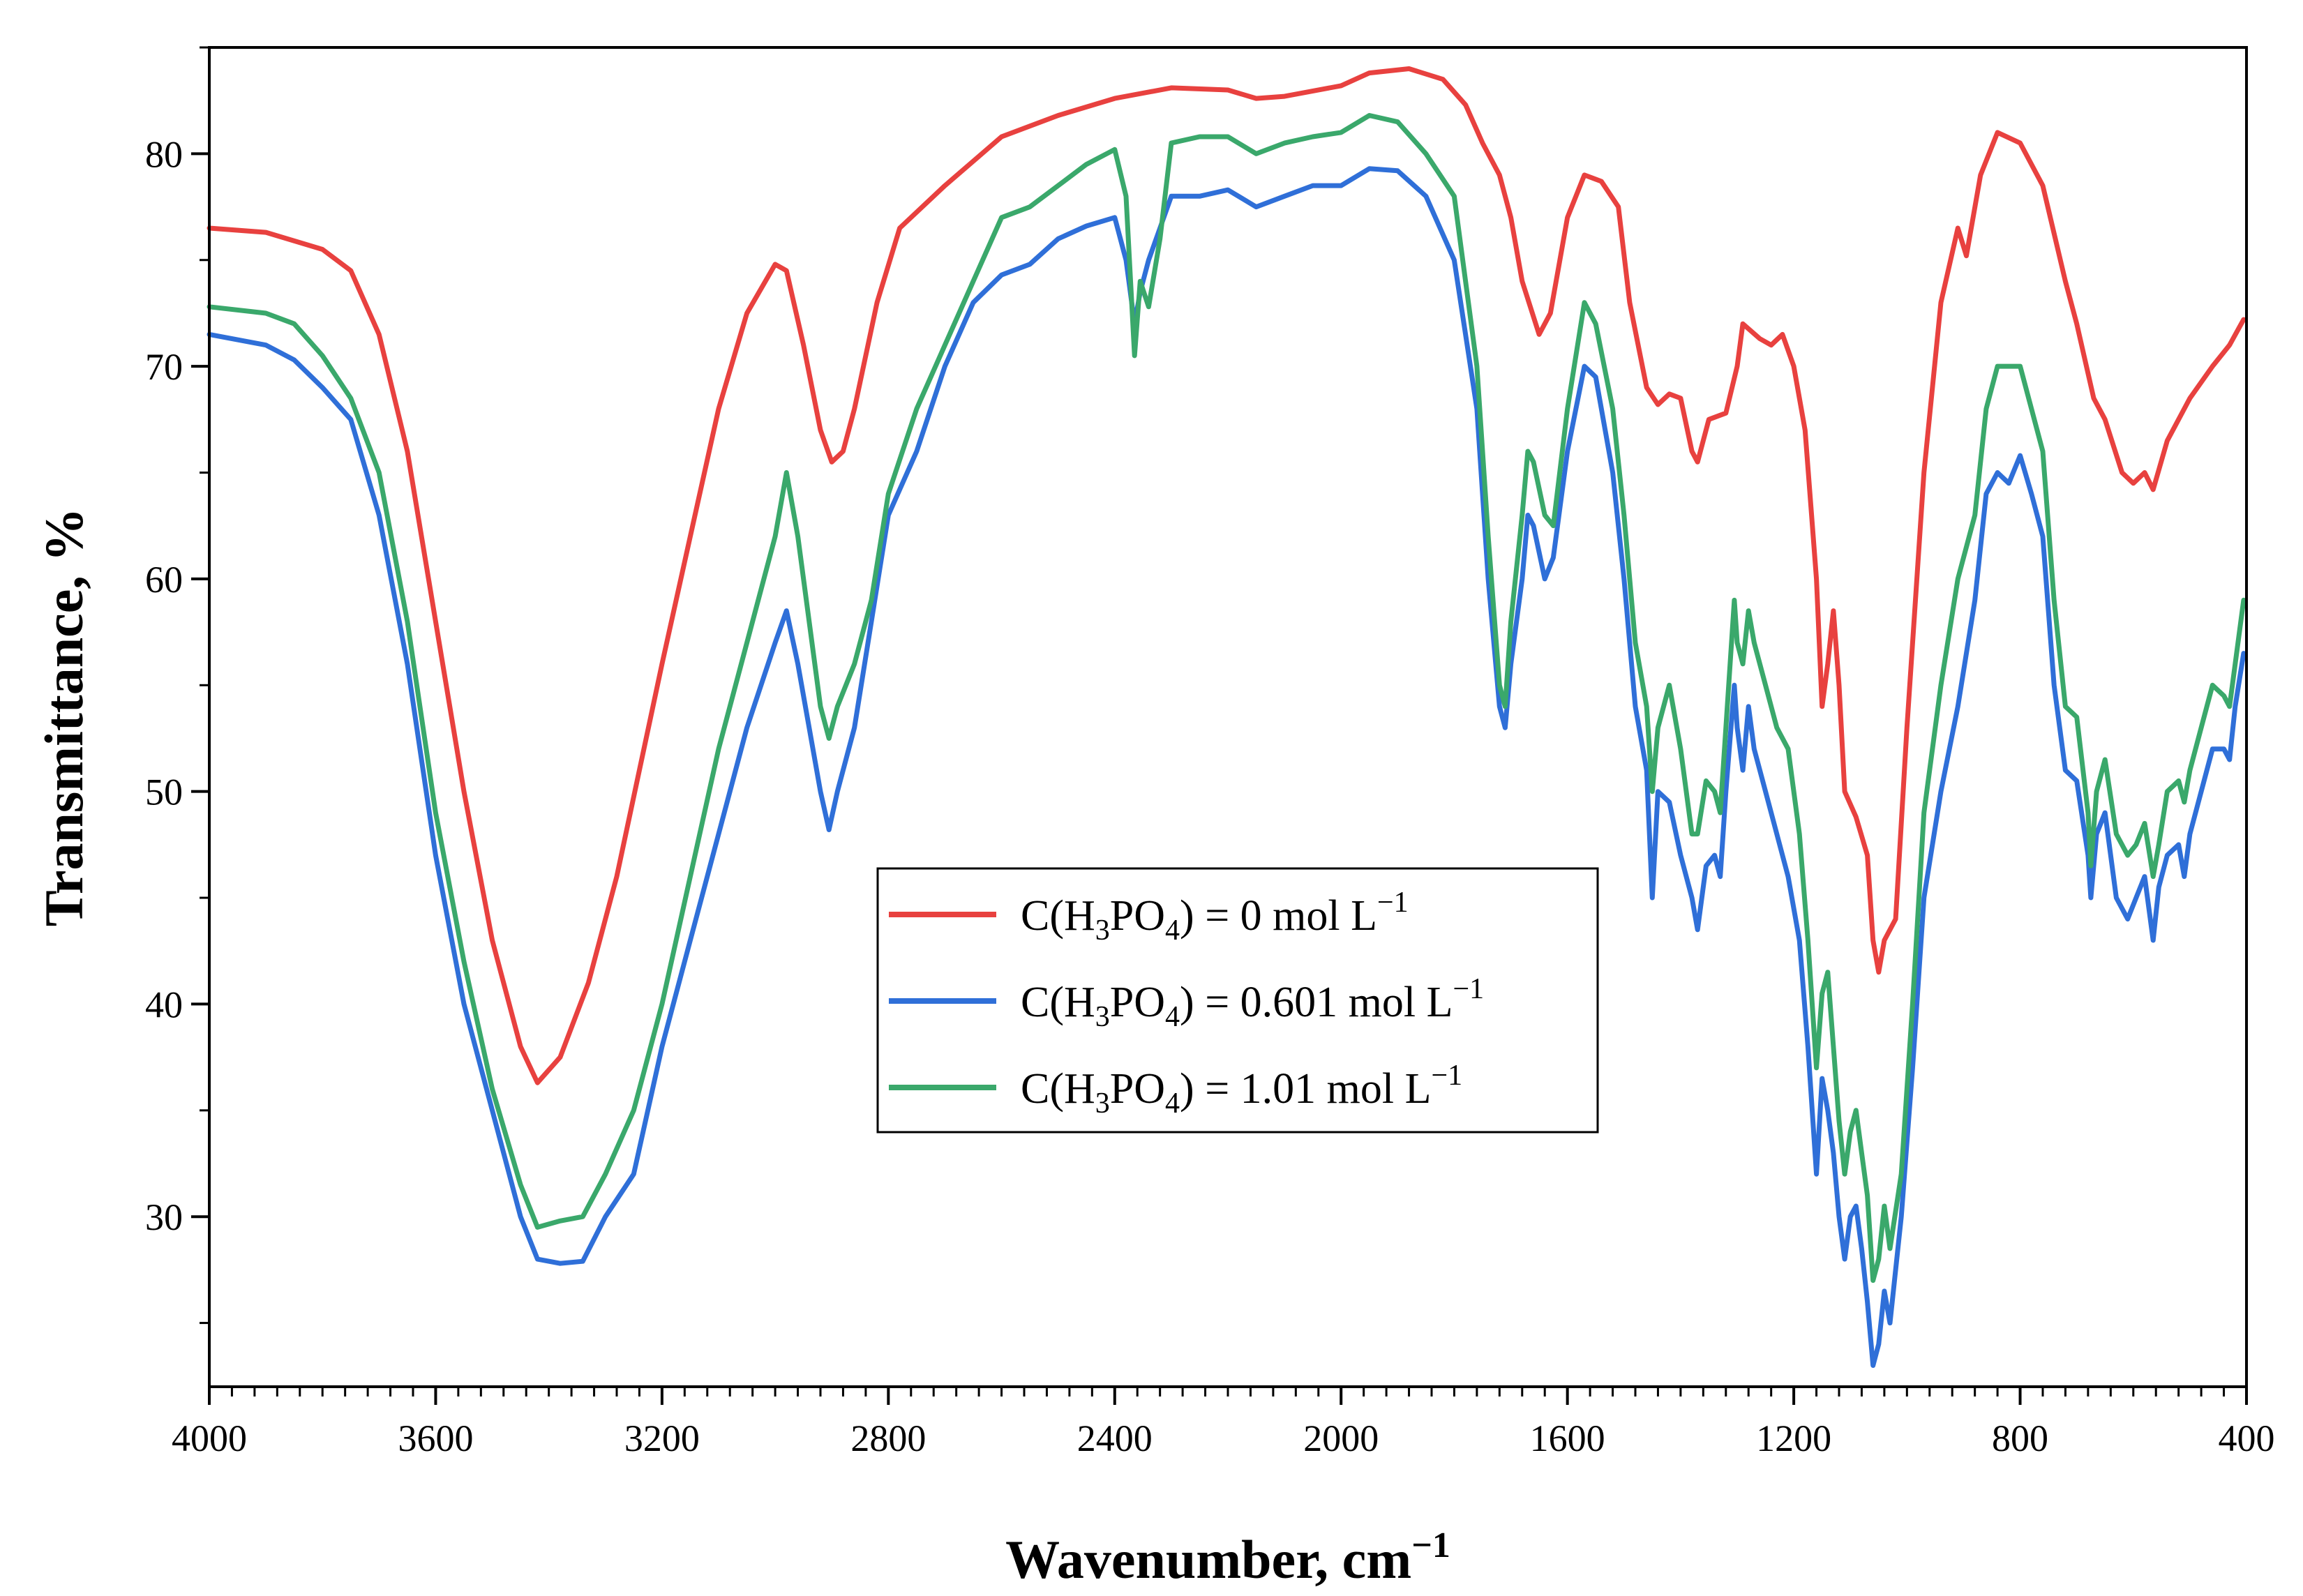  What do you see at coordinates (435, 1438) in the screenshot?
I see `x-tick-label: 3600` at bounding box center [435, 1438].